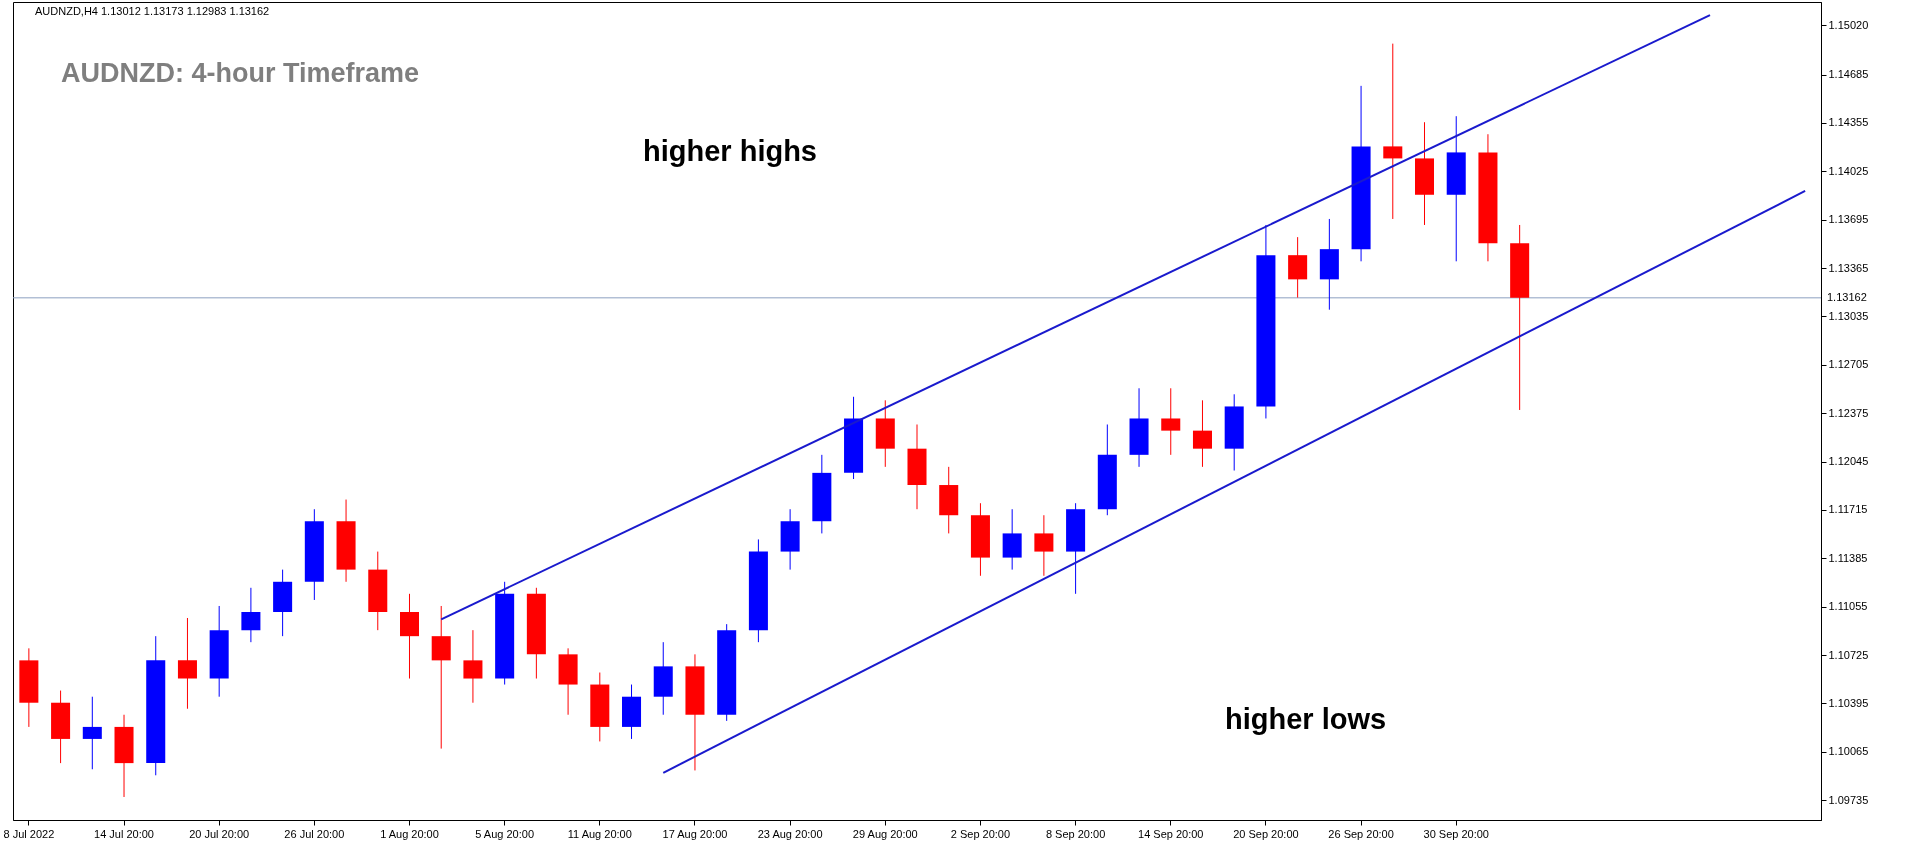  What do you see at coordinates (1848, 74) in the screenshot?
I see `y-tick-label: 1.14685` at bounding box center [1848, 74].